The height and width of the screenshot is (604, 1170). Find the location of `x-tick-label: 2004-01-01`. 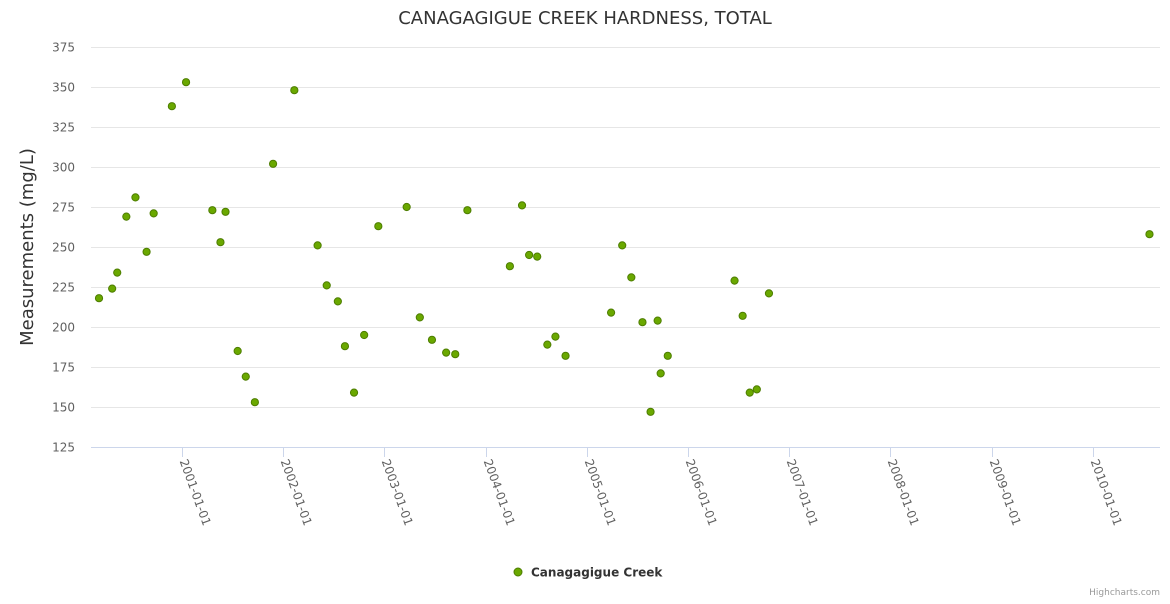

x-tick-label: 2004-01-01 is located at coordinates (499, 492).